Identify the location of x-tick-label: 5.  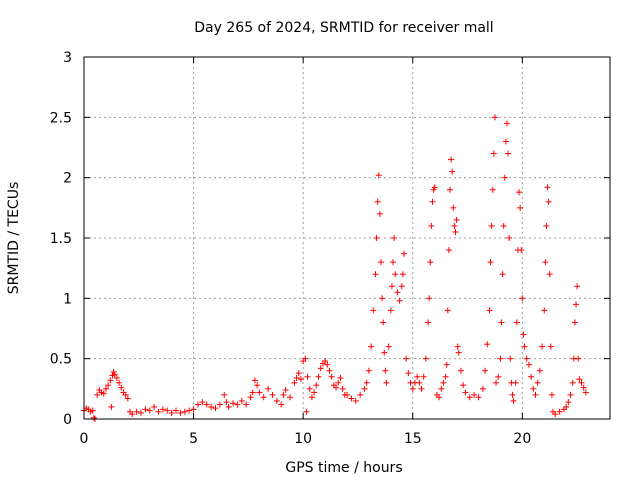
(193, 439).